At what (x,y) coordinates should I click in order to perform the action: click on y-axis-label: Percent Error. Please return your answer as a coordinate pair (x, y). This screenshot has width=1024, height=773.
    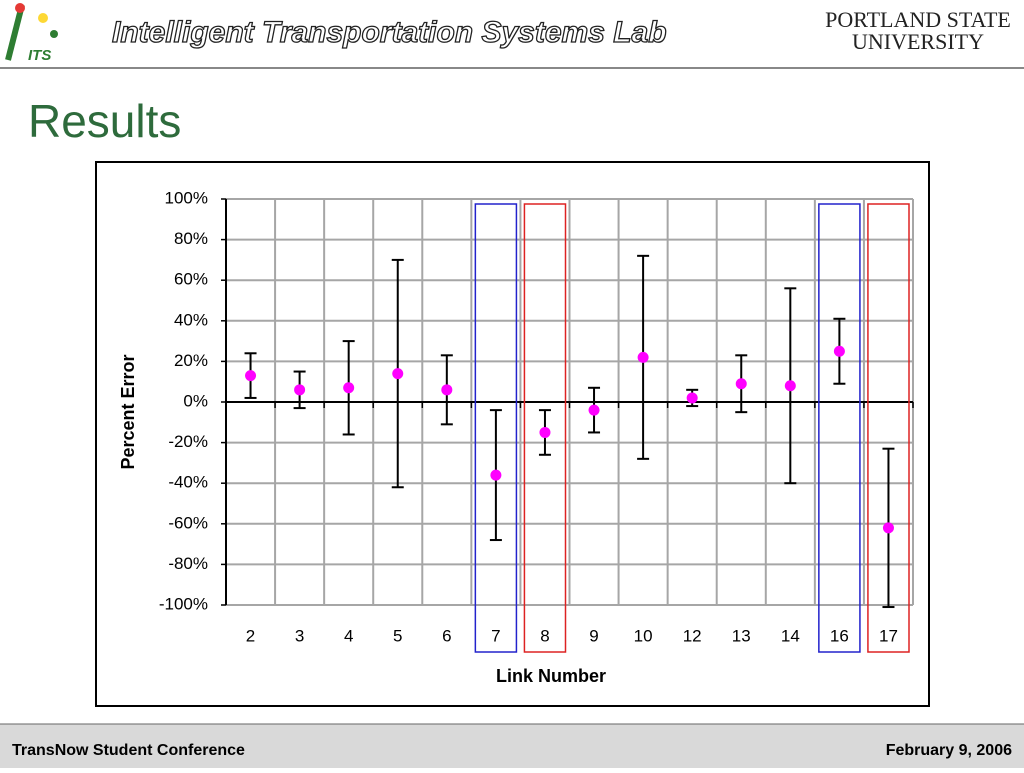
    Looking at the image, I should click on (128, 411).